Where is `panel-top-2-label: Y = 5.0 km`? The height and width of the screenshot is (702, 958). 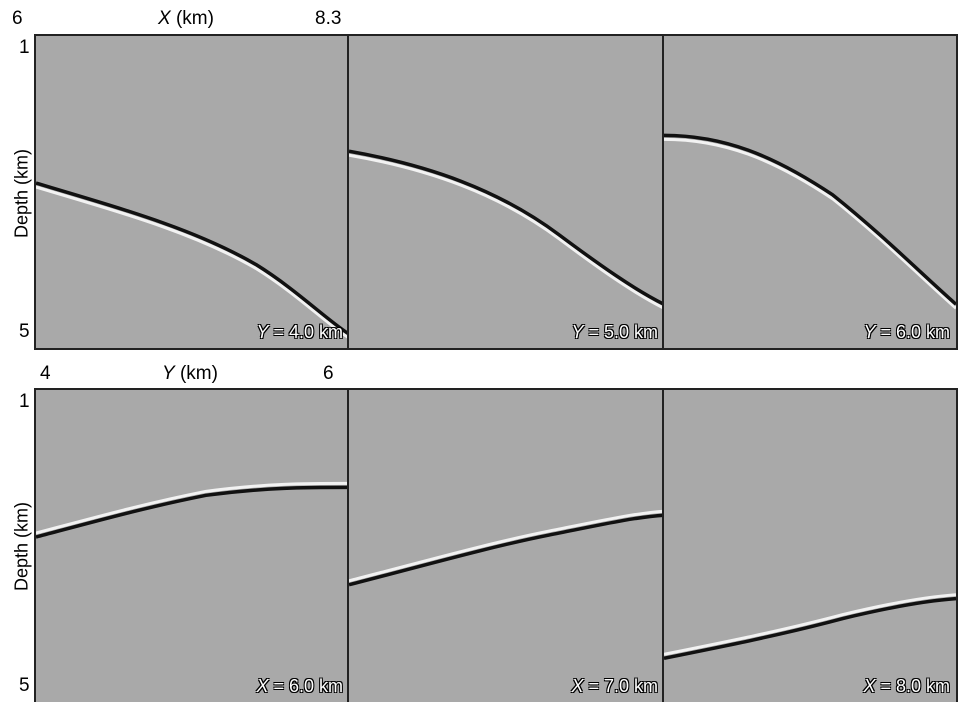
panel-top-2-label: Y = 5.0 km is located at coordinates (614, 332).